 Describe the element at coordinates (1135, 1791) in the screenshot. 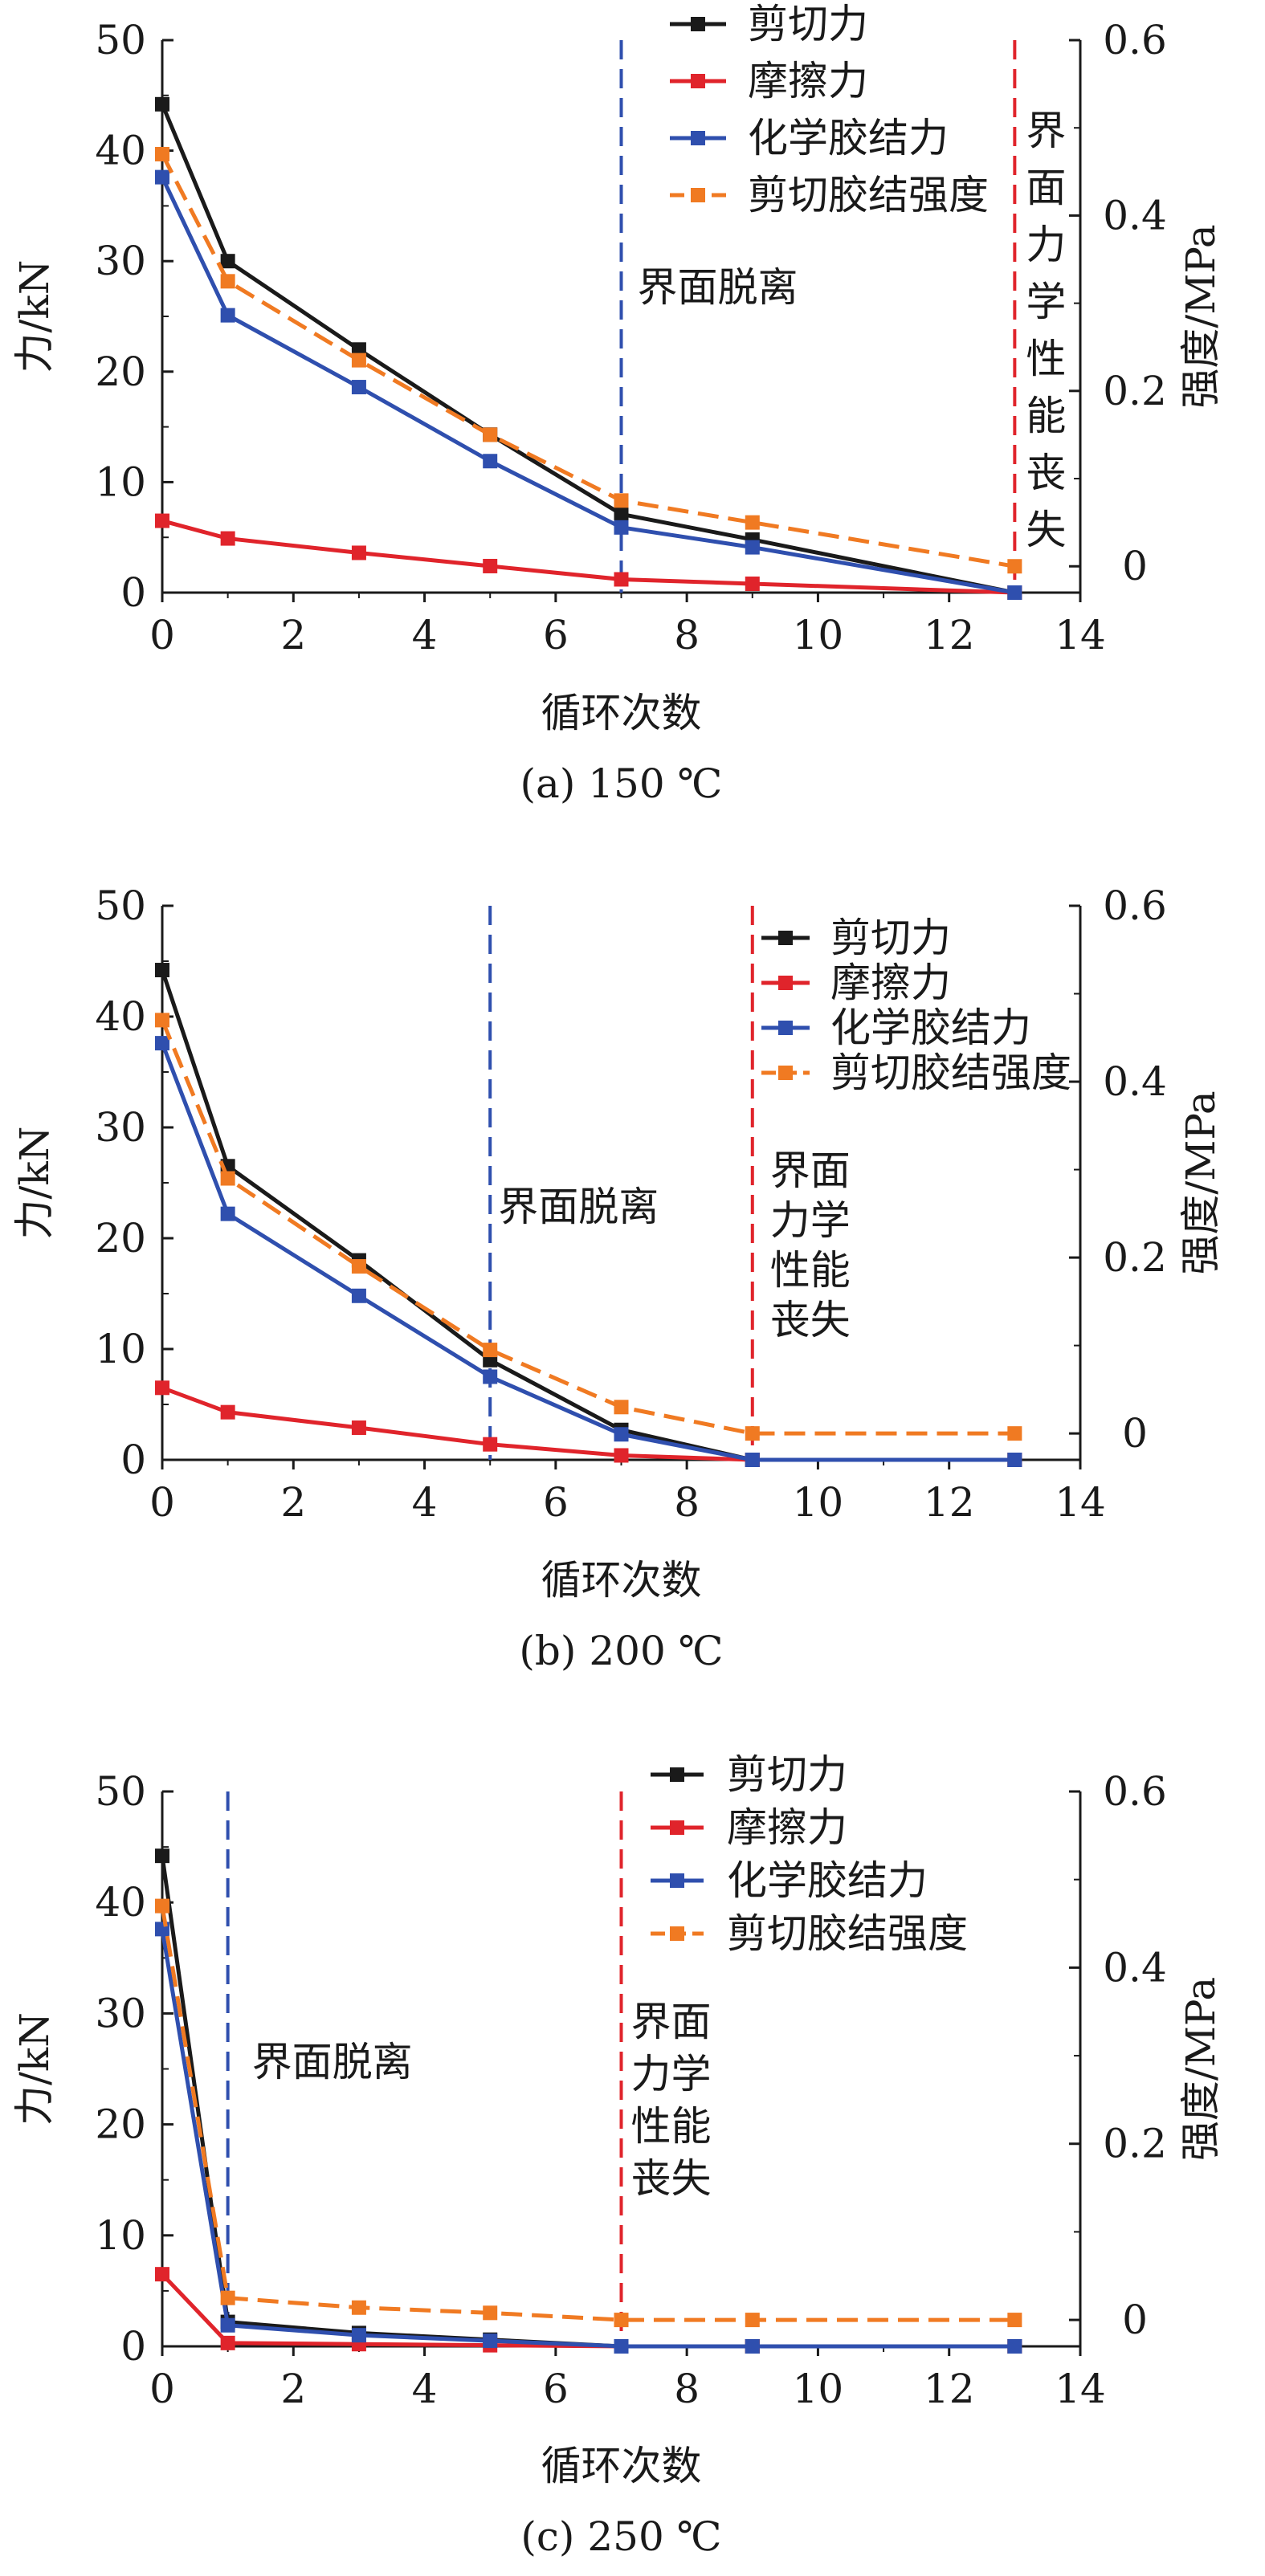

I see `y2-tick-label: 0.6` at that location.